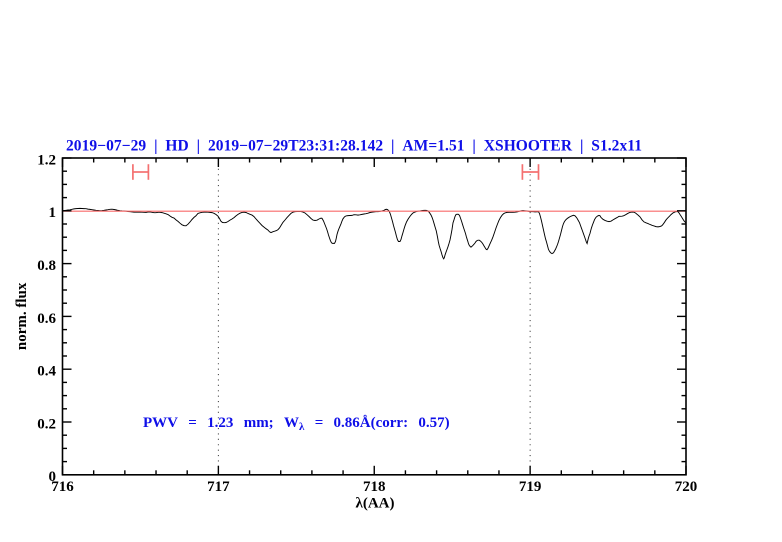 This screenshot has width=782, height=542. Describe the element at coordinates (296, 424) in the screenshot. I see `svg-text:PWV = 1.23 mm; Wλ = 0.86: PWV = 1.23 mm; Wλ = 0.86Å(corr: 0.57)` at that location.